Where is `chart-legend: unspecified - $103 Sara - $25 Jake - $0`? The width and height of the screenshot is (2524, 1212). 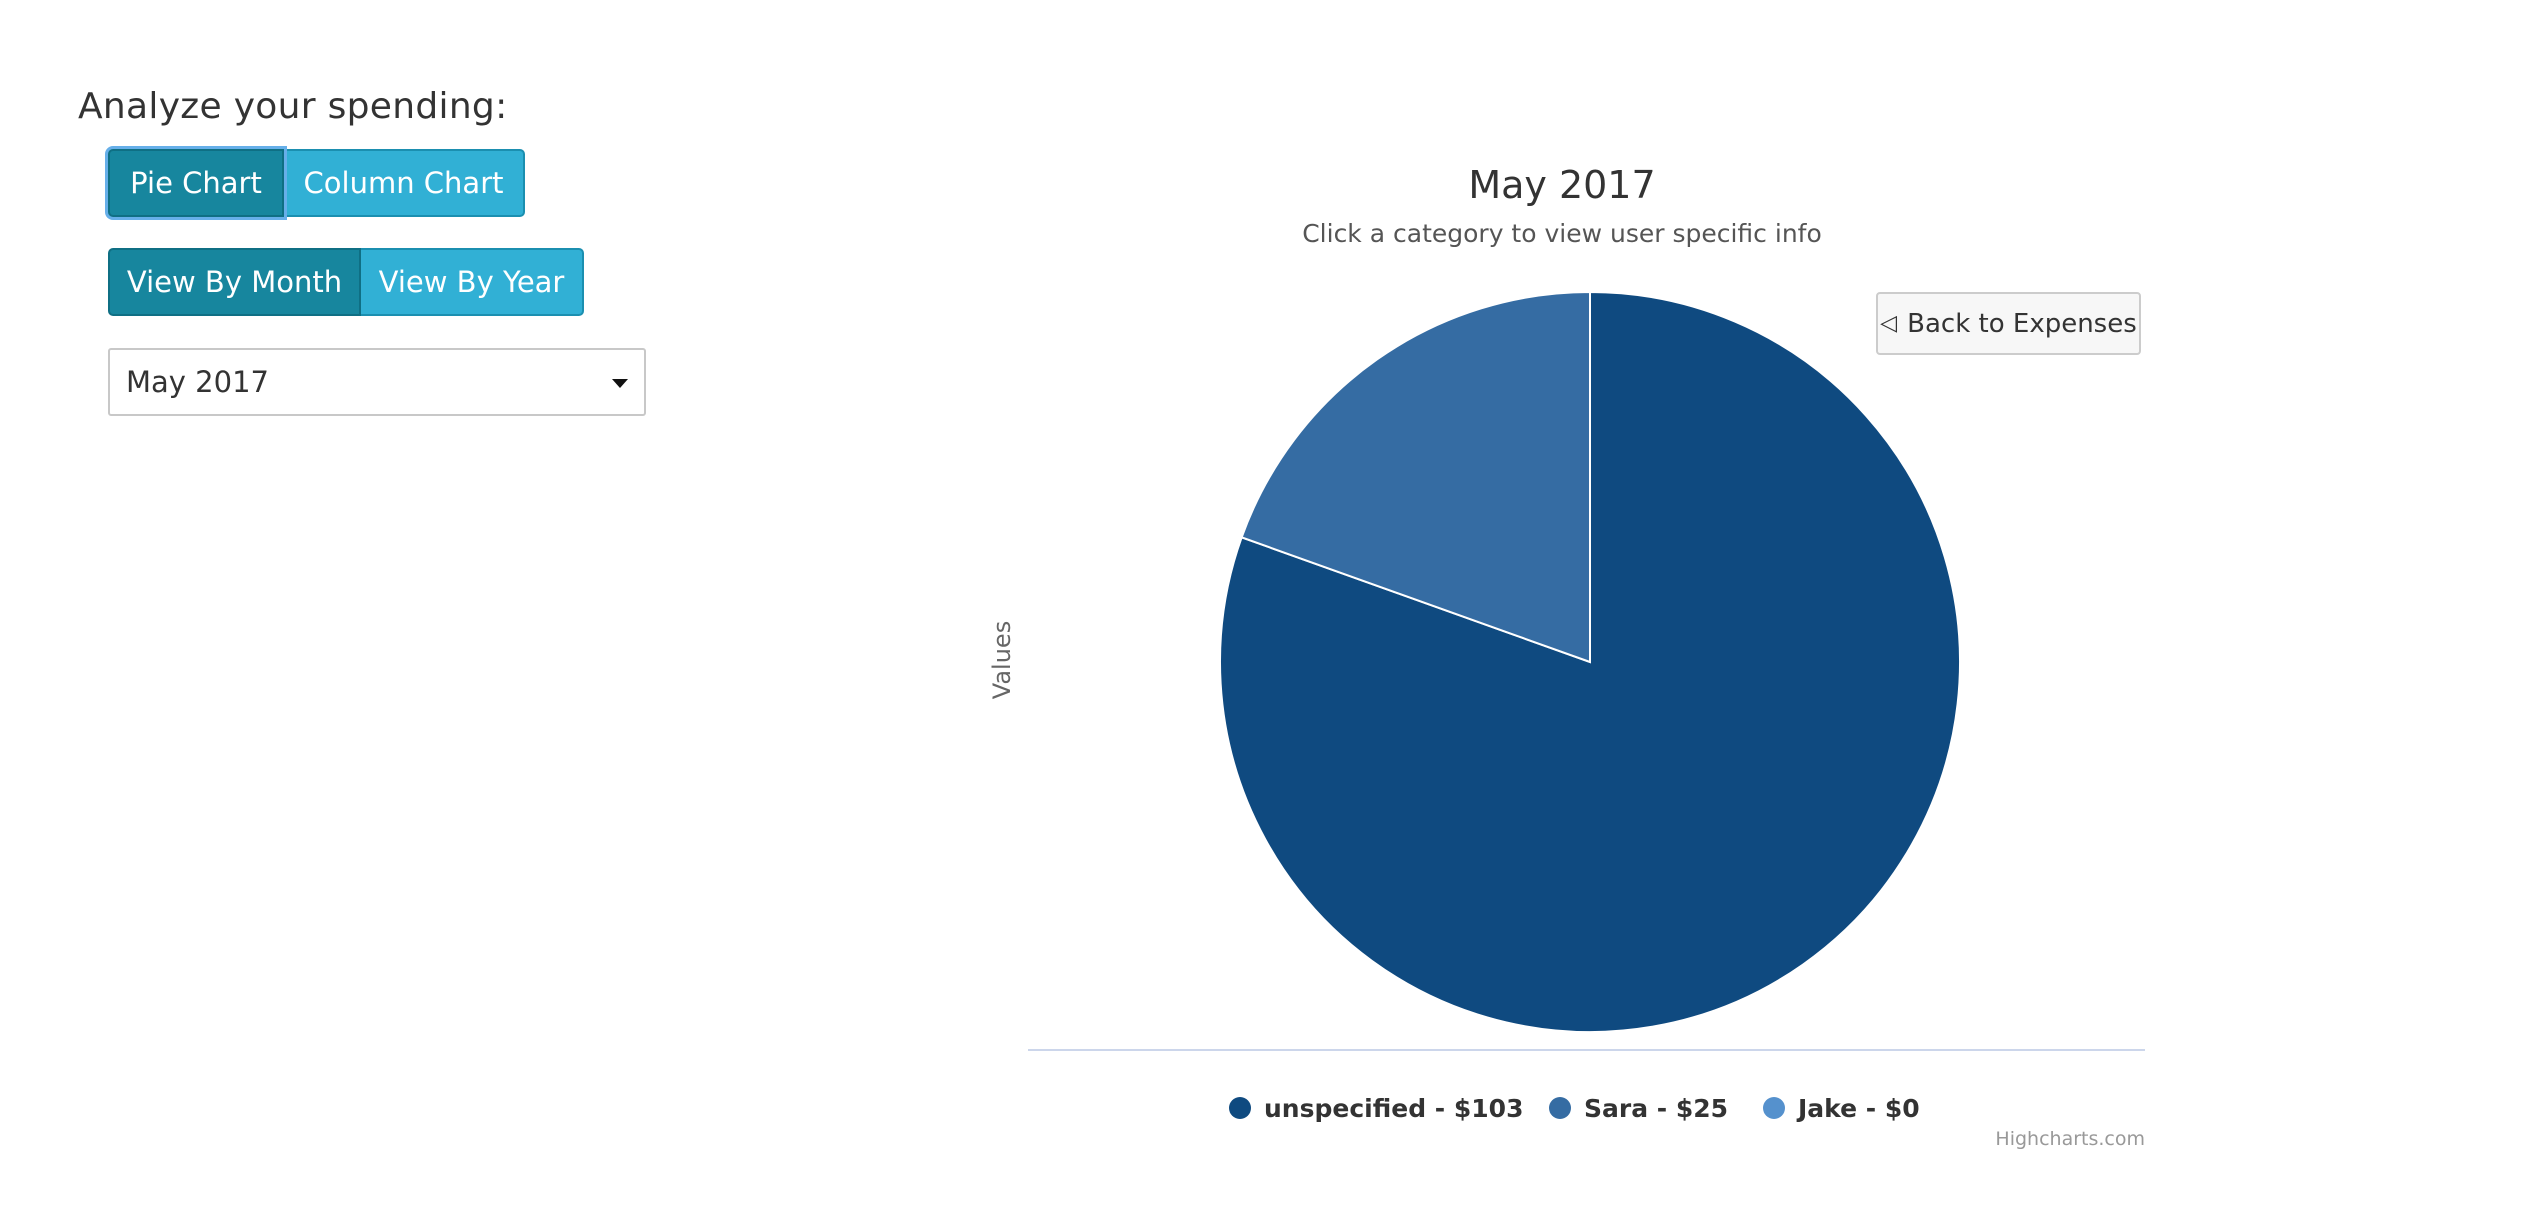
chart-legend: unspecified - $103 Sara - $25 Jake - $0 is located at coordinates (1574, 1108).